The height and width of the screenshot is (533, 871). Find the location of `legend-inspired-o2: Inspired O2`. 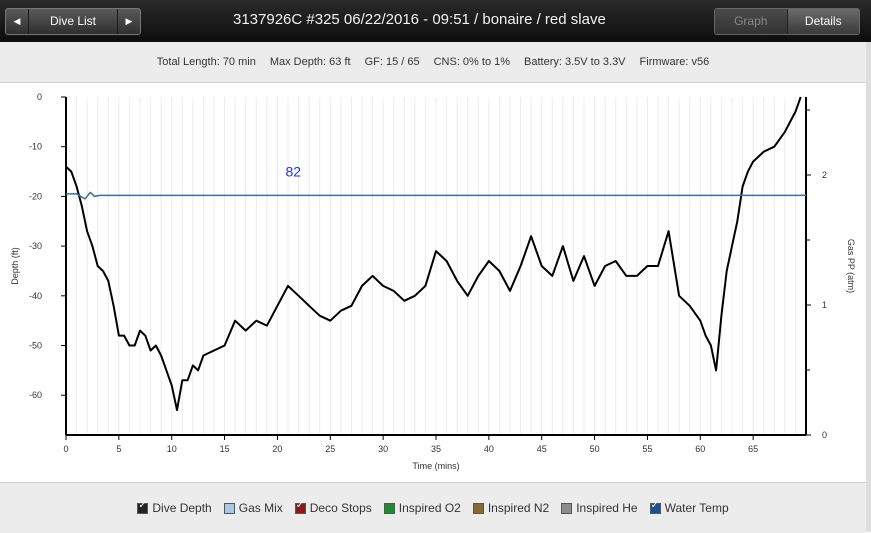

legend-inspired-o2: Inspired O2 is located at coordinates (422, 508).